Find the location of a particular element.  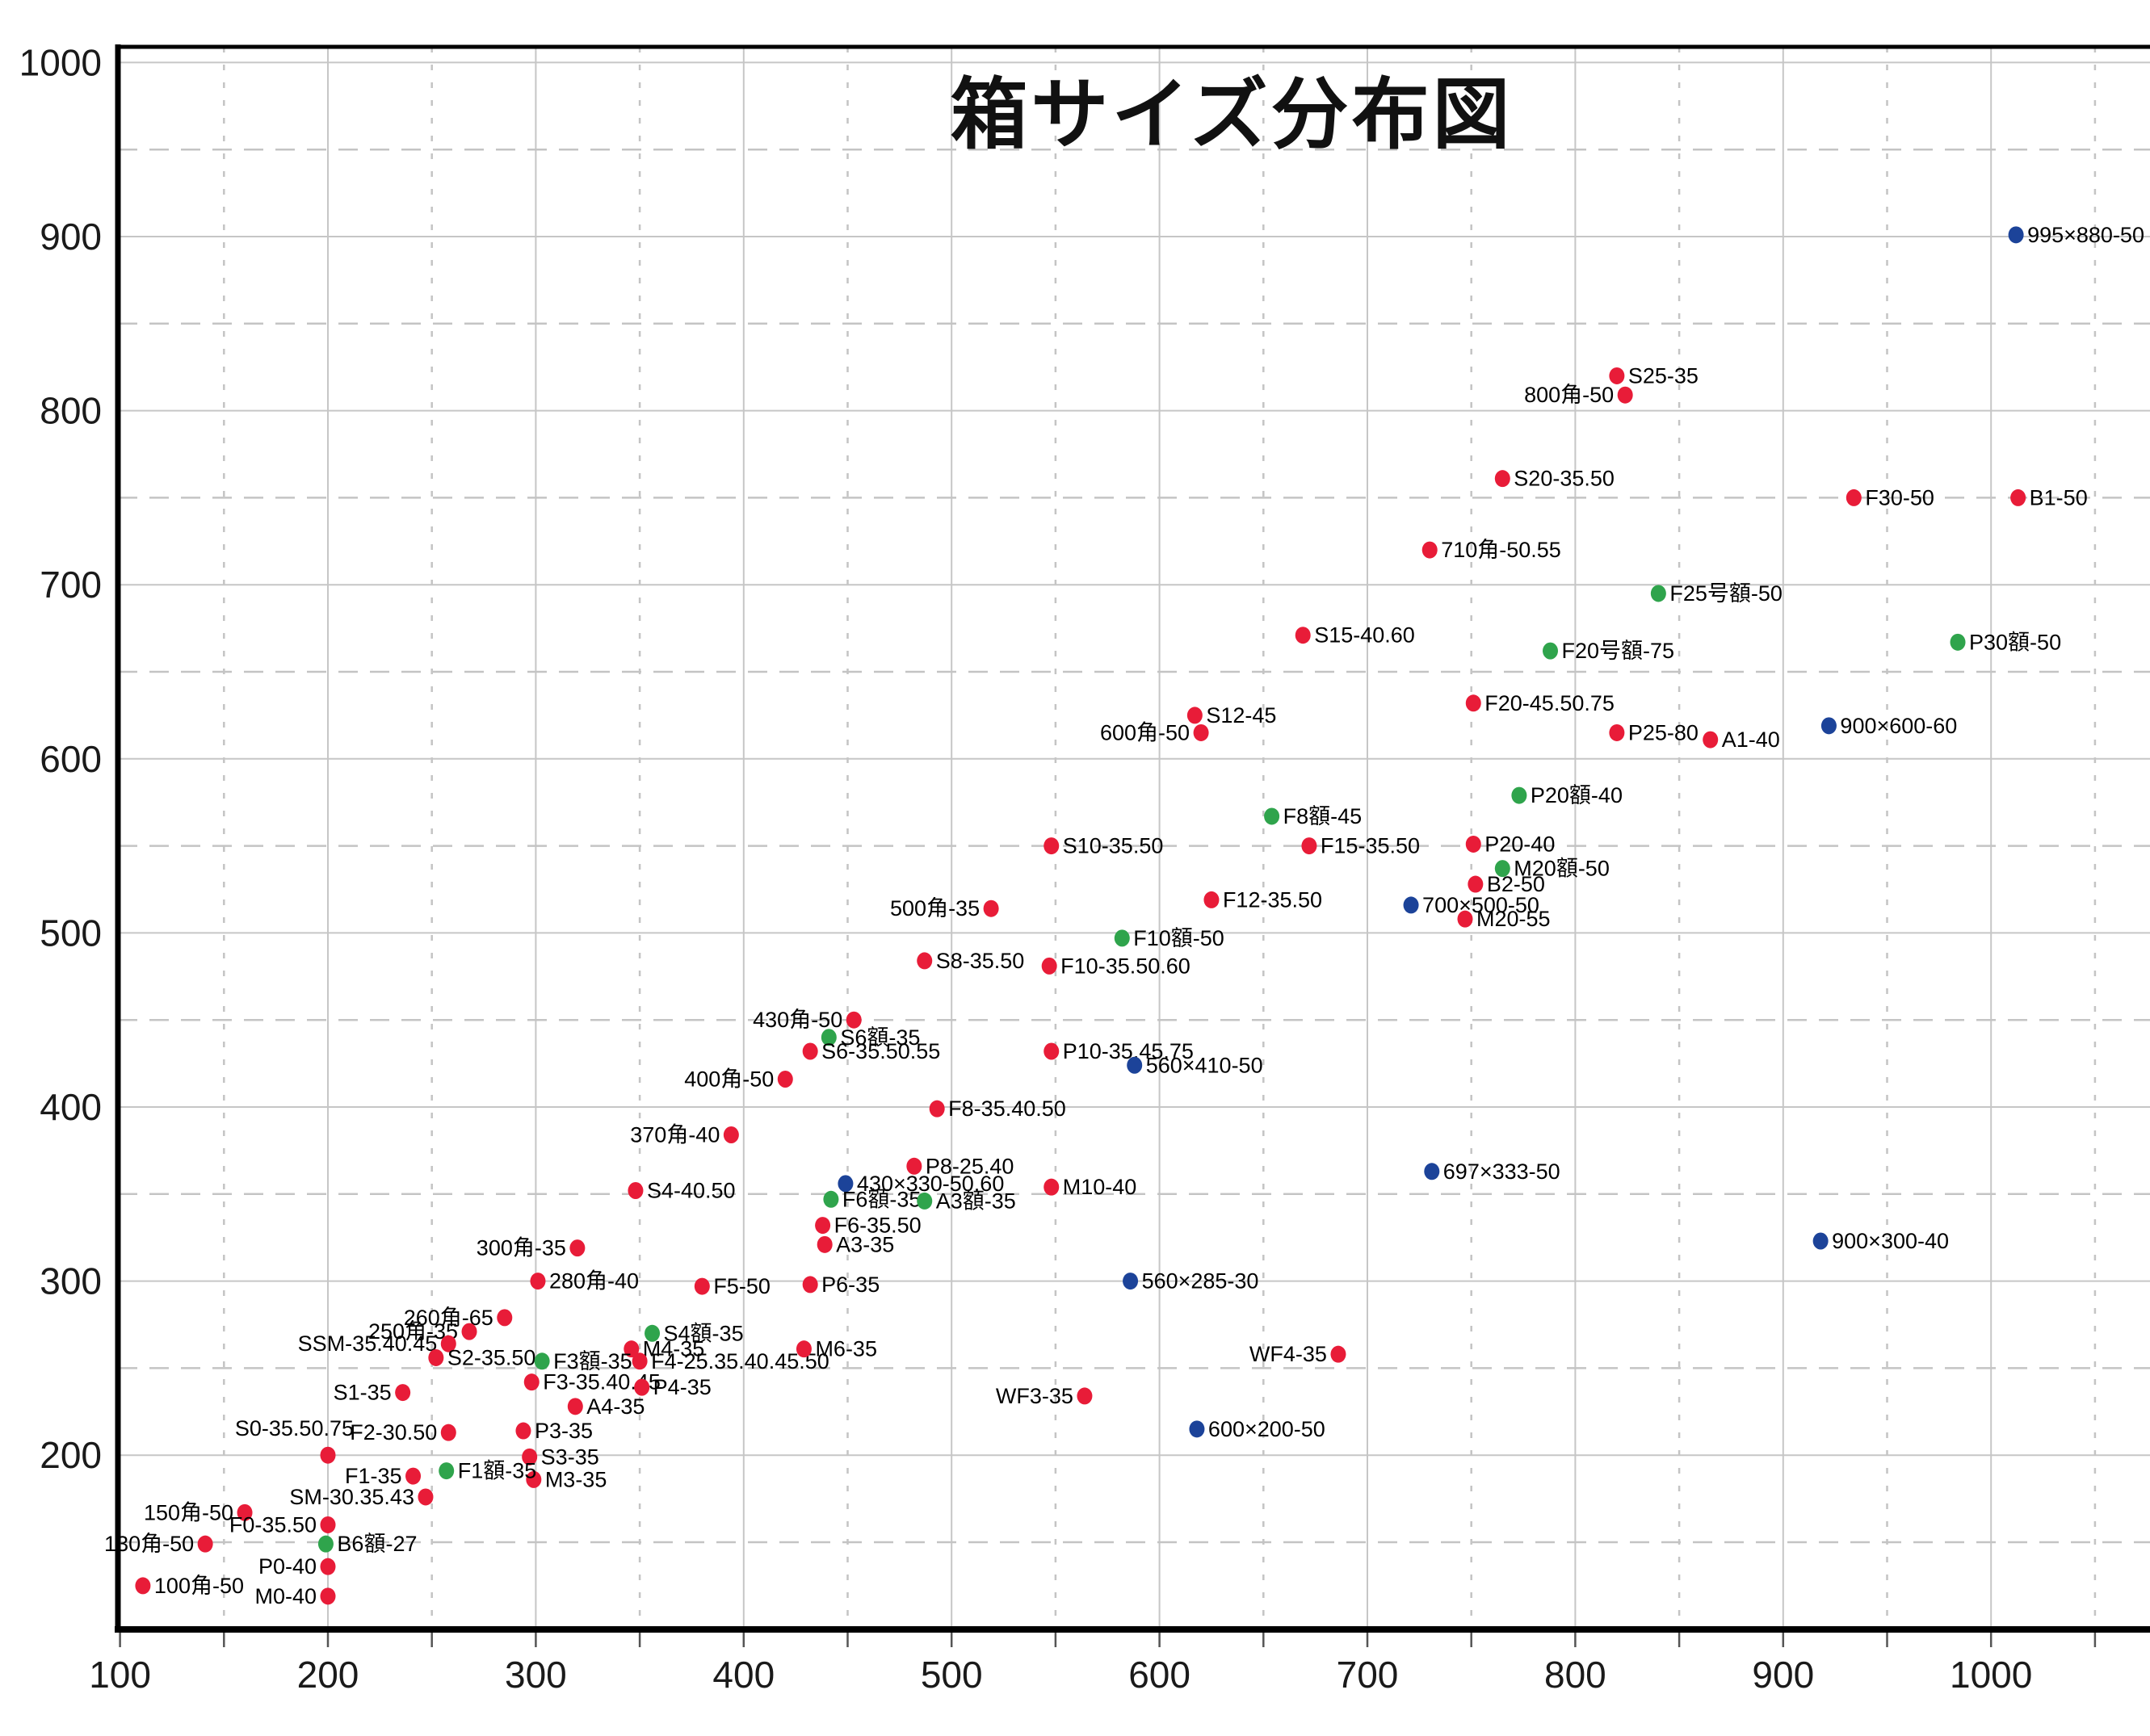

data-point-label: P4-35 is located at coordinates (683, 1387).